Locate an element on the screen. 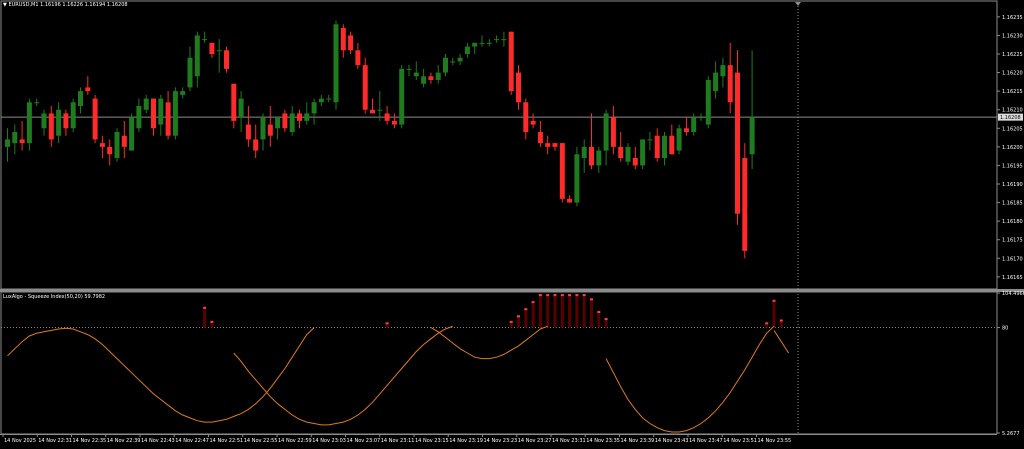 The image size is (1024, 449). squeeze-histogram is located at coordinates (493, 311).